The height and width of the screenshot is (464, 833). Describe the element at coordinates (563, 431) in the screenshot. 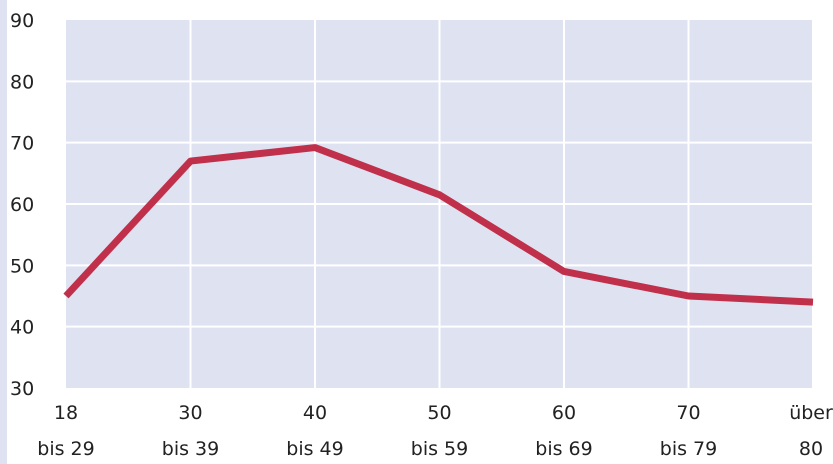

I see `x-tick-label: 60 bis 69` at that location.